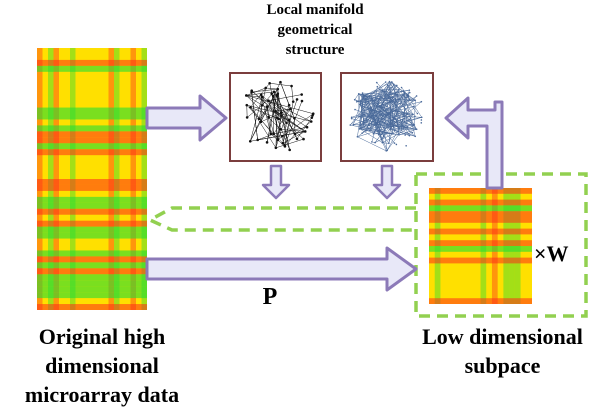 This screenshot has width=594, height=413. Describe the element at coordinates (281, 219) in the screenshot. I see `feedback-dashed-path` at that location.